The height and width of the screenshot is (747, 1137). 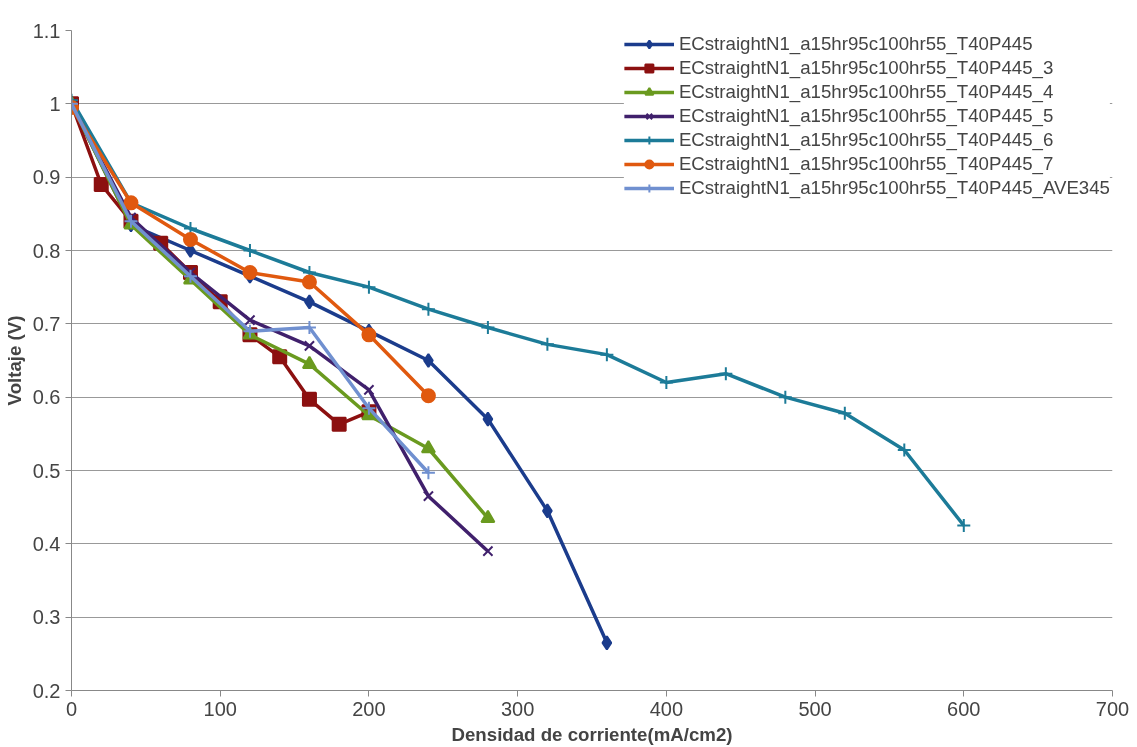 What do you see at coordinates (71, 708) in the screenshot?
I see `x-tick-label: 0` at bounding box center [71, 708].